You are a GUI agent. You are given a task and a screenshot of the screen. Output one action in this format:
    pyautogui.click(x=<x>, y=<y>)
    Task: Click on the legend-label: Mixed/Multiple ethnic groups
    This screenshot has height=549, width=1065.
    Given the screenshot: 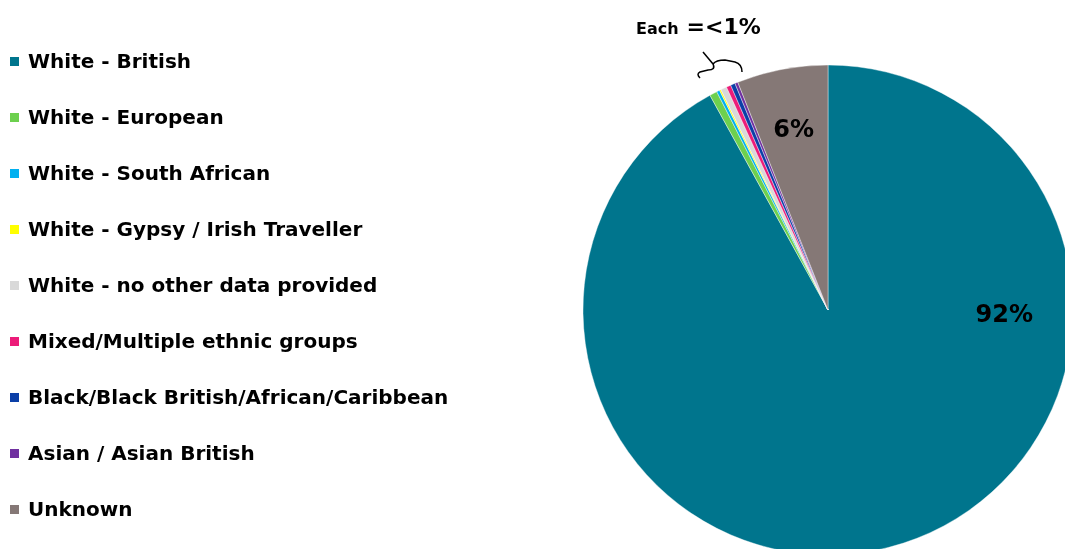 What is the action you would take?
    pyautogui.click(x=193, y=340)
    